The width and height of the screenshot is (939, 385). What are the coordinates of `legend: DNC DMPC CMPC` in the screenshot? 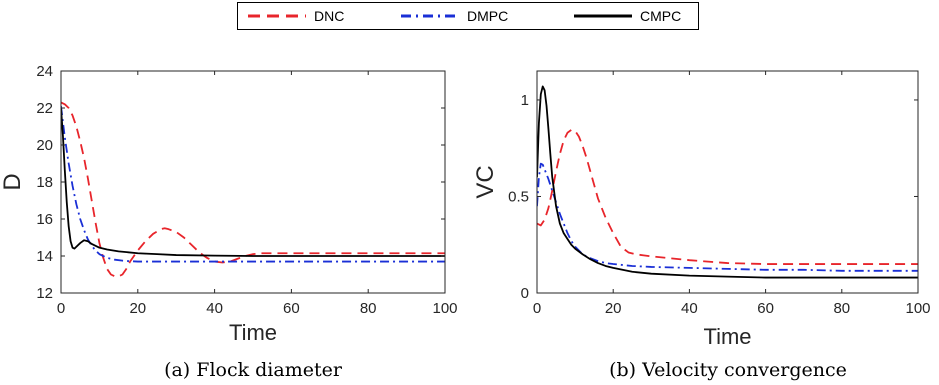 It's located at (468, 16).